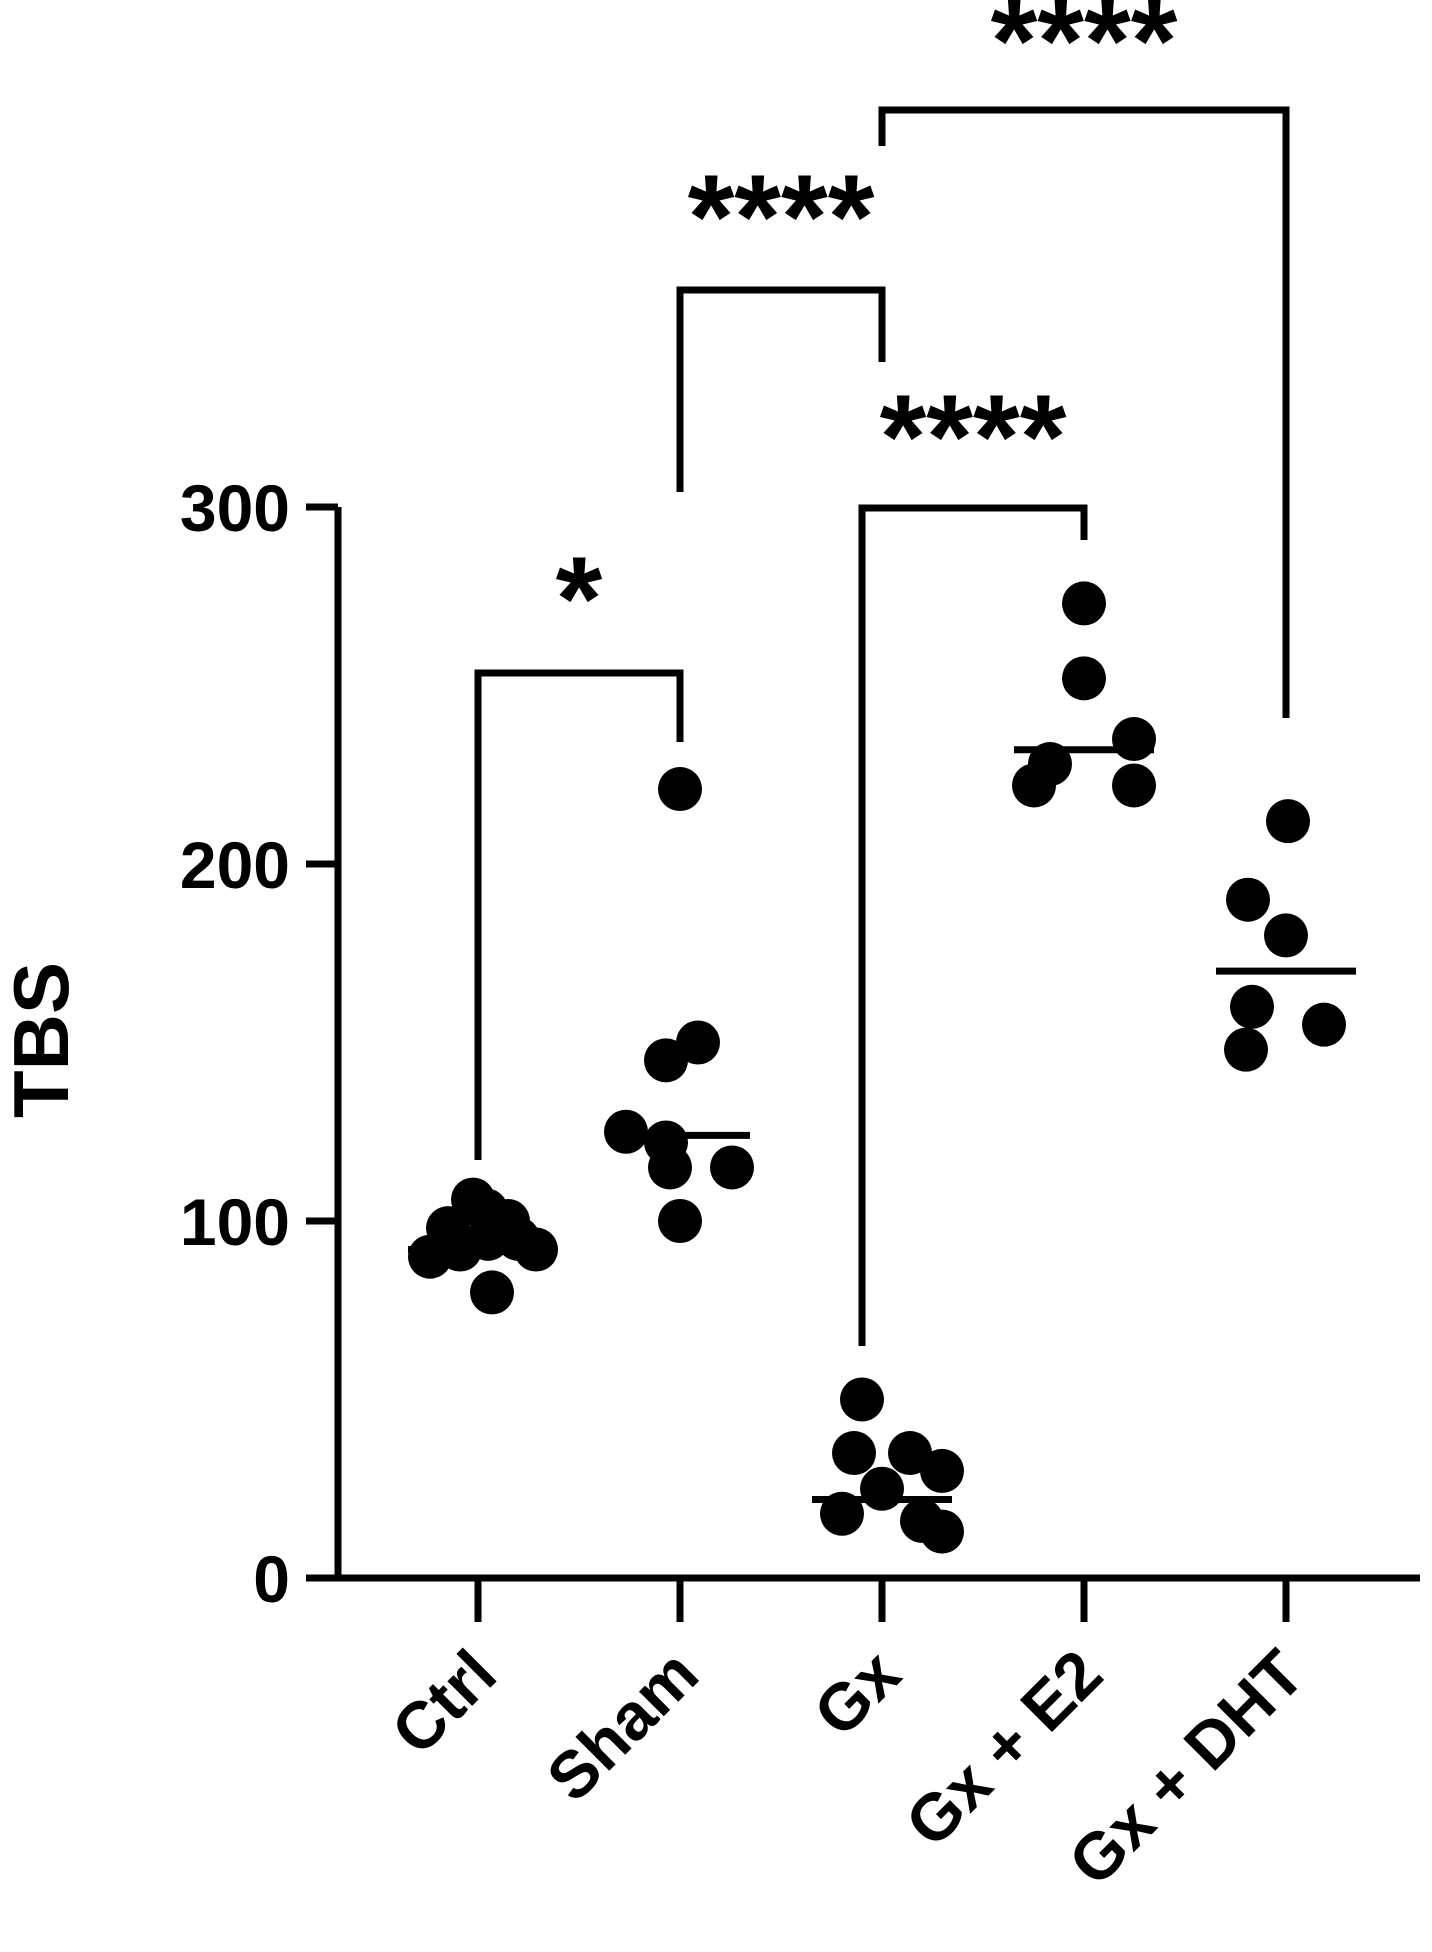 The height and width of the screenshot is (1952, 1432). Describe the element at coordinates (271, 1579) in the screenshot. I see `y-tick-label: 0` at that location.